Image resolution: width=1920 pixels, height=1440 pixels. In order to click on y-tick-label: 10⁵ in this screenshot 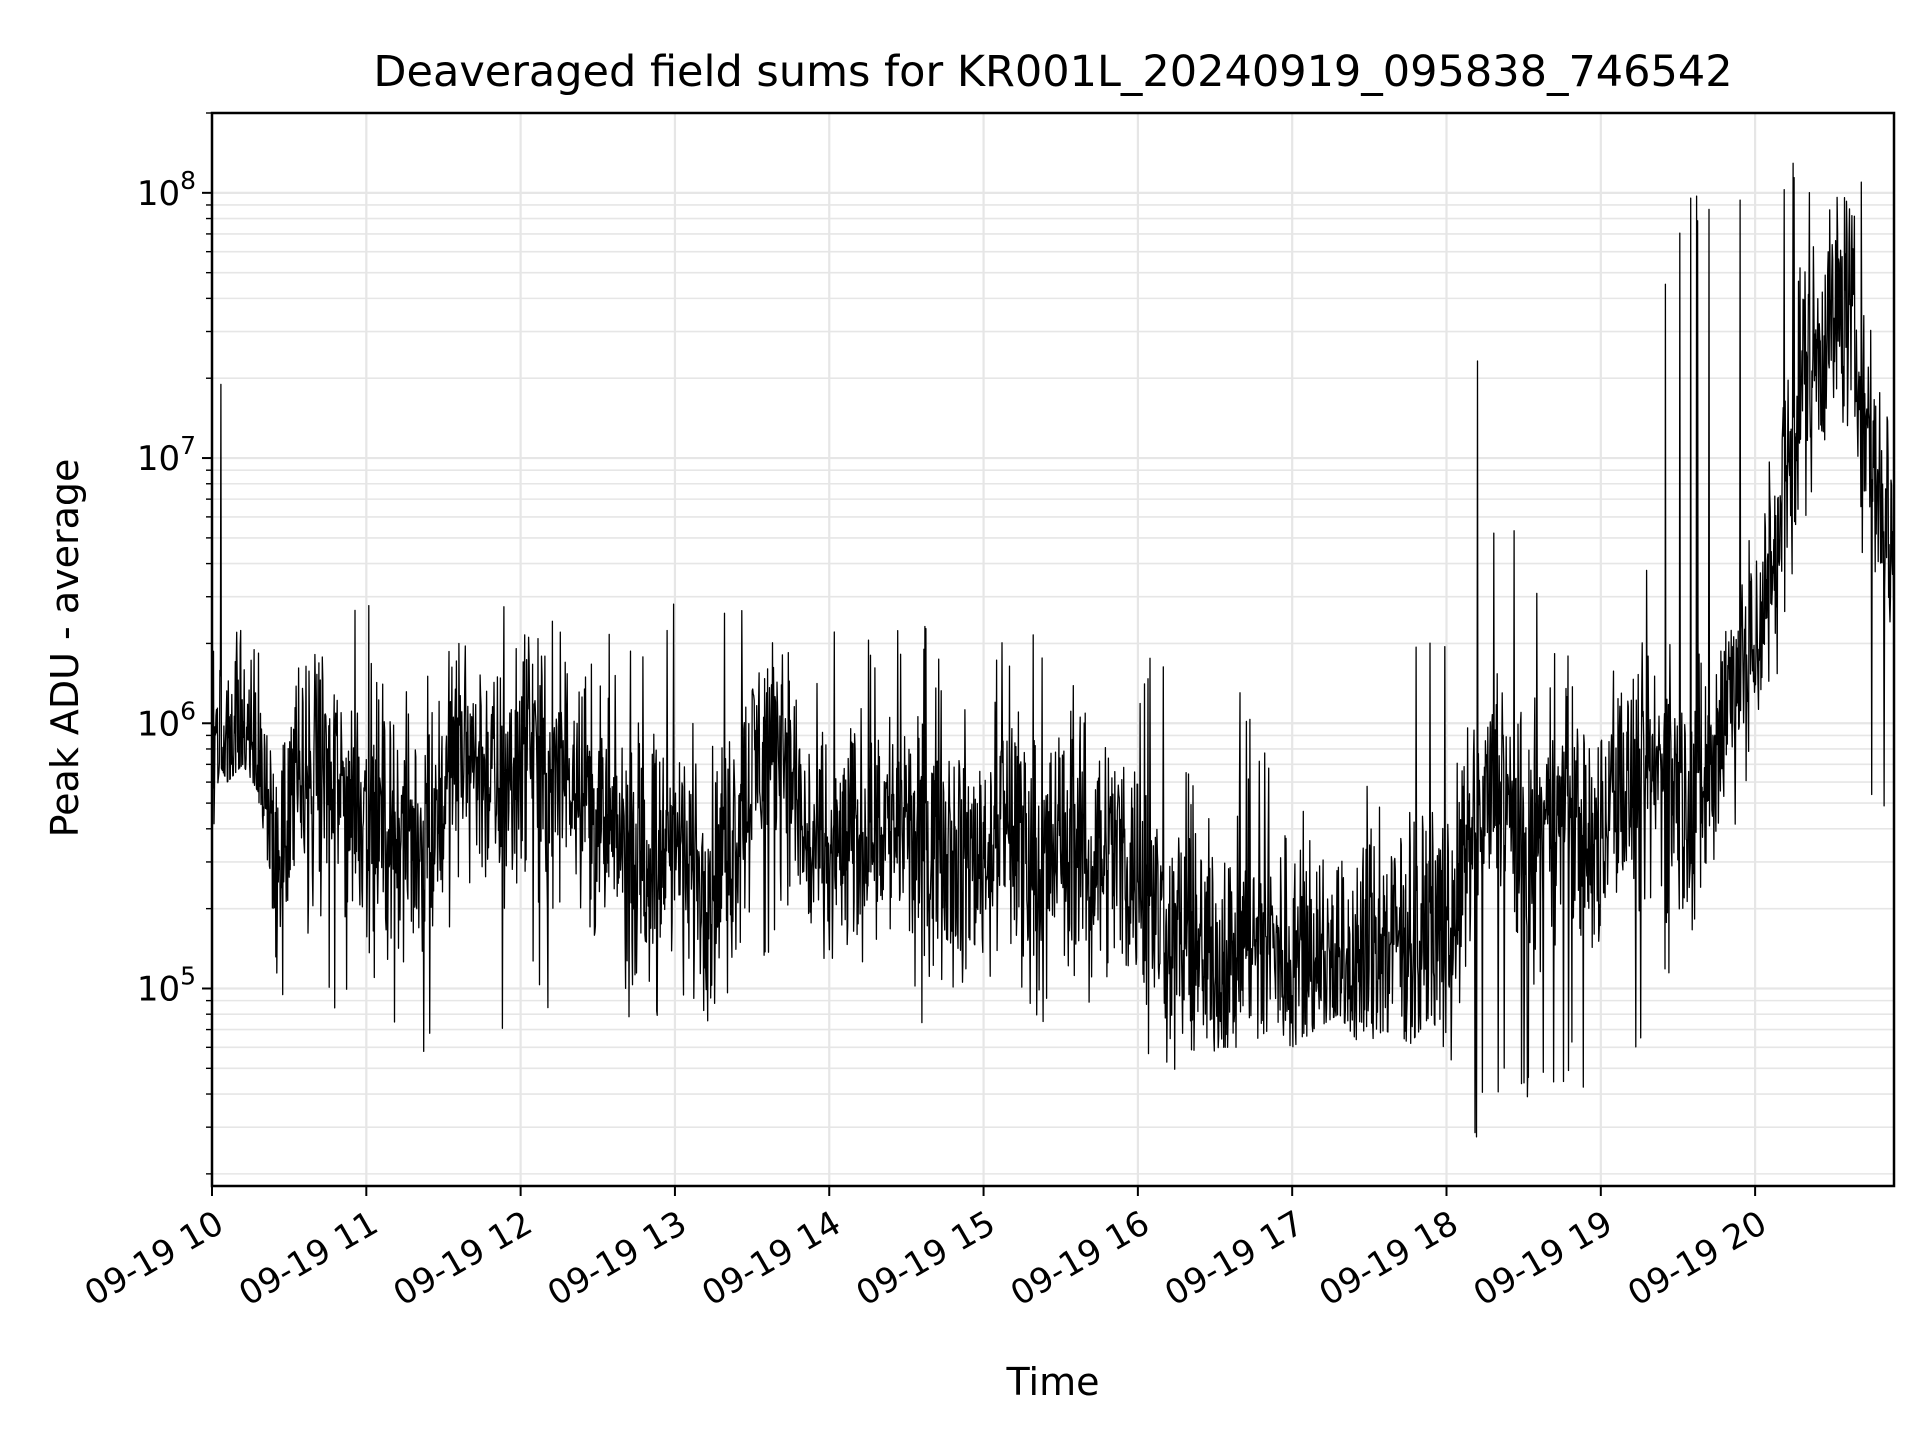, I will do `click(166, 985)`.